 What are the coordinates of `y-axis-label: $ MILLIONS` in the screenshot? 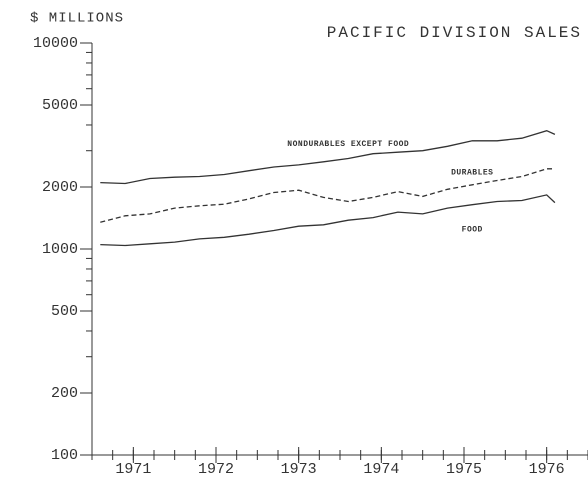 It's located at (77, 19).